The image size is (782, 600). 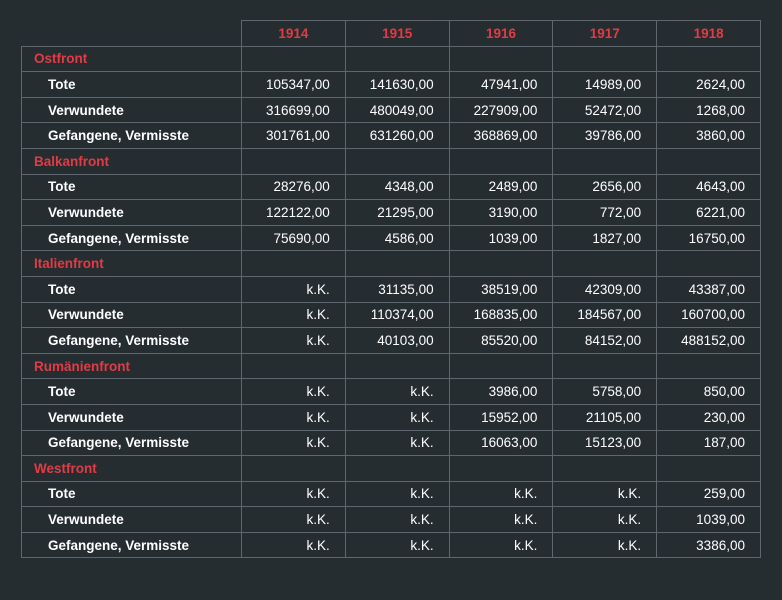 I want to click on group-label: Ostfront, so click(x=131, y=59).